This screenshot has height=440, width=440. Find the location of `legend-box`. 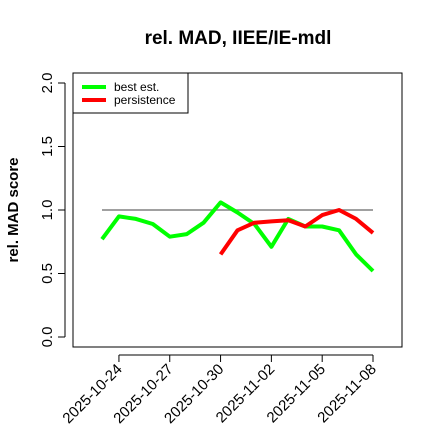

legend-box is located at coordinates (130, 93).